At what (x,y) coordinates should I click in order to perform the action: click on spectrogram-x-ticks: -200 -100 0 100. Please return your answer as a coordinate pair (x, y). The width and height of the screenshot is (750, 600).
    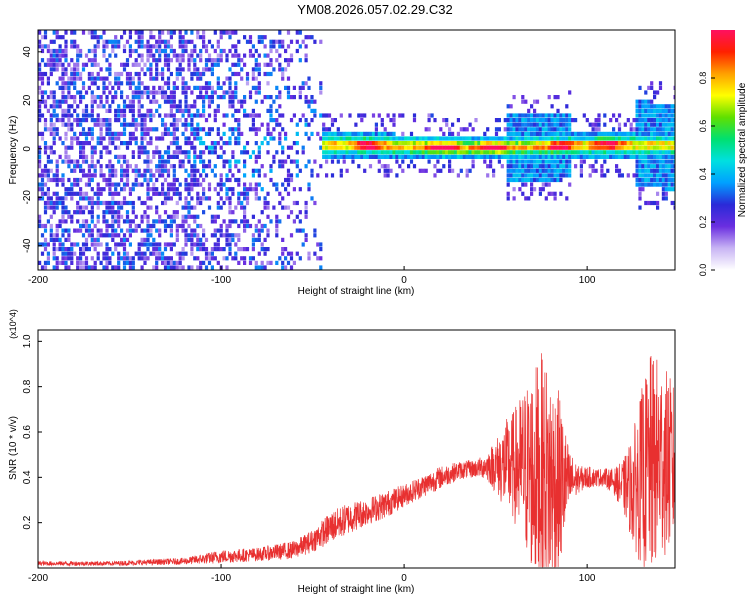
    Looking at the image, I should click on (312, 276).